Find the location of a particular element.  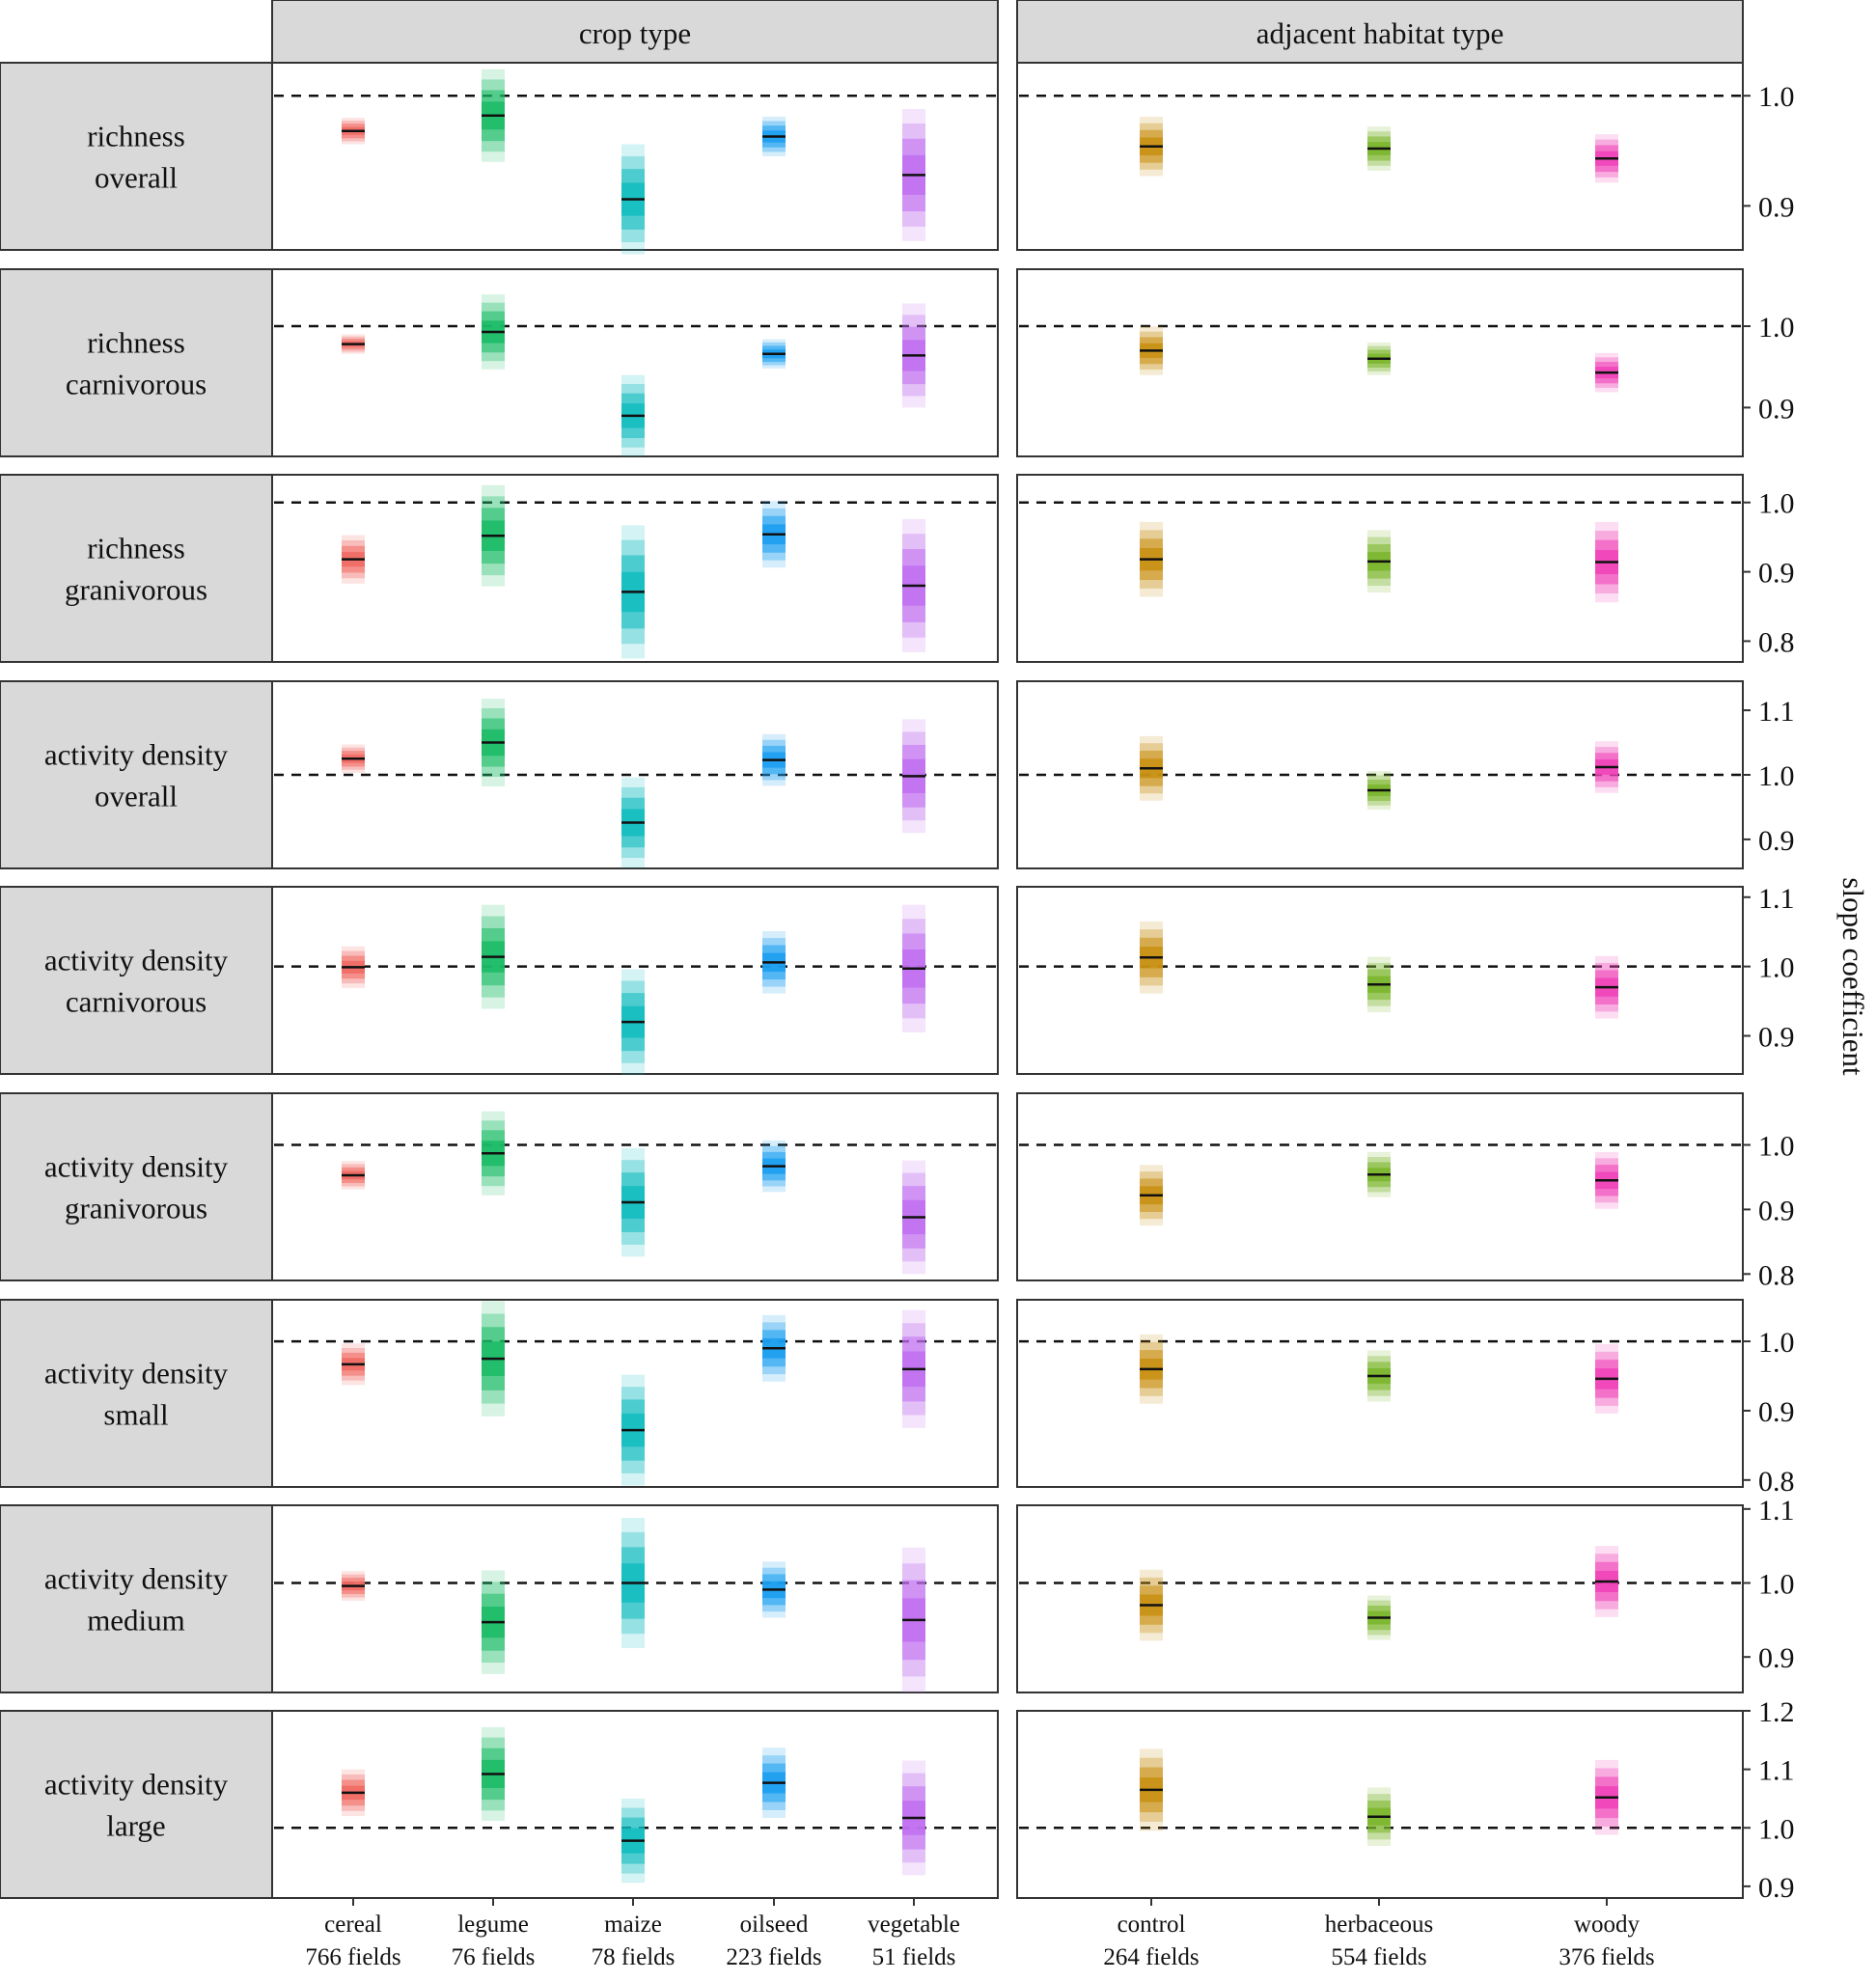

xlabel-crop-0: cereal is located at coordinates (353, 1925).